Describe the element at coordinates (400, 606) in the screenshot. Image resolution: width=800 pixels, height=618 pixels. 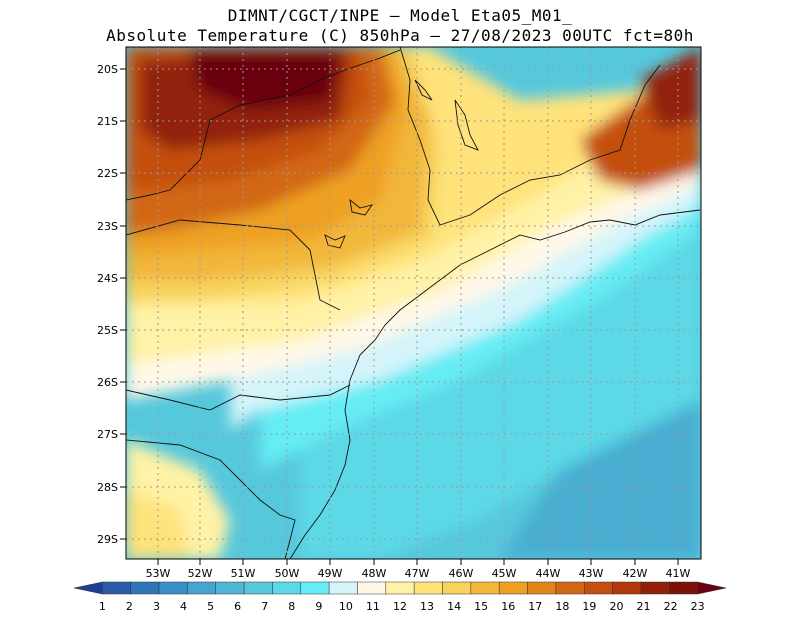
I see `colorbar-label: 12` at that location.